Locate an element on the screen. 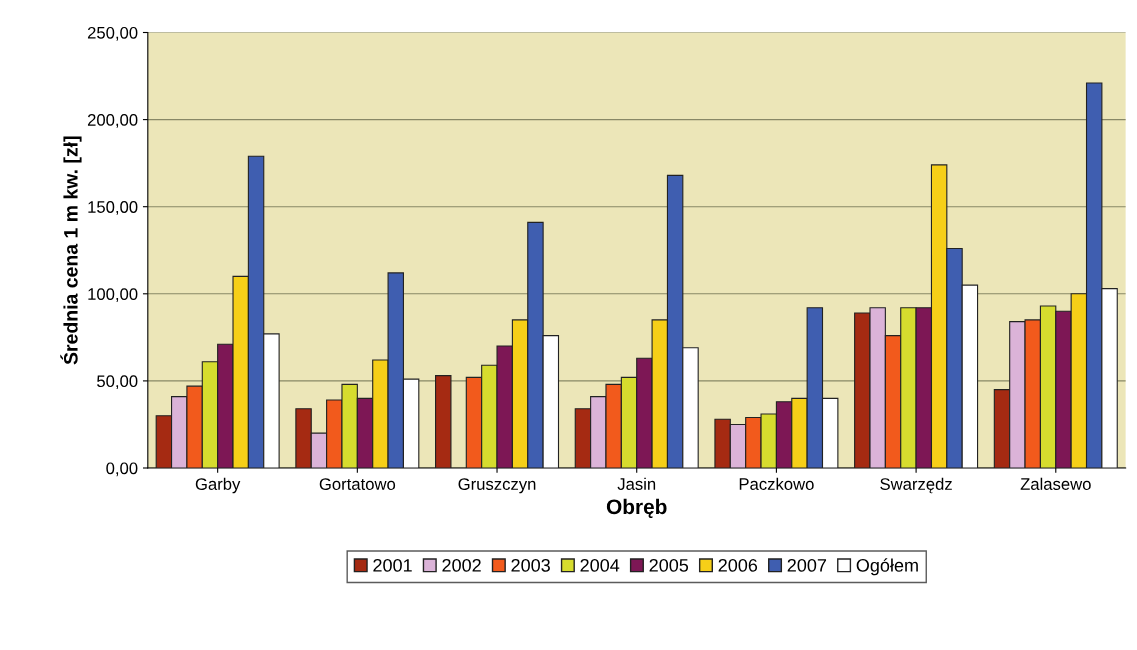 The width and height of the screenshot is (1137, 650). x-tick-label: Swarzędz is located at coordinates (916, 485).